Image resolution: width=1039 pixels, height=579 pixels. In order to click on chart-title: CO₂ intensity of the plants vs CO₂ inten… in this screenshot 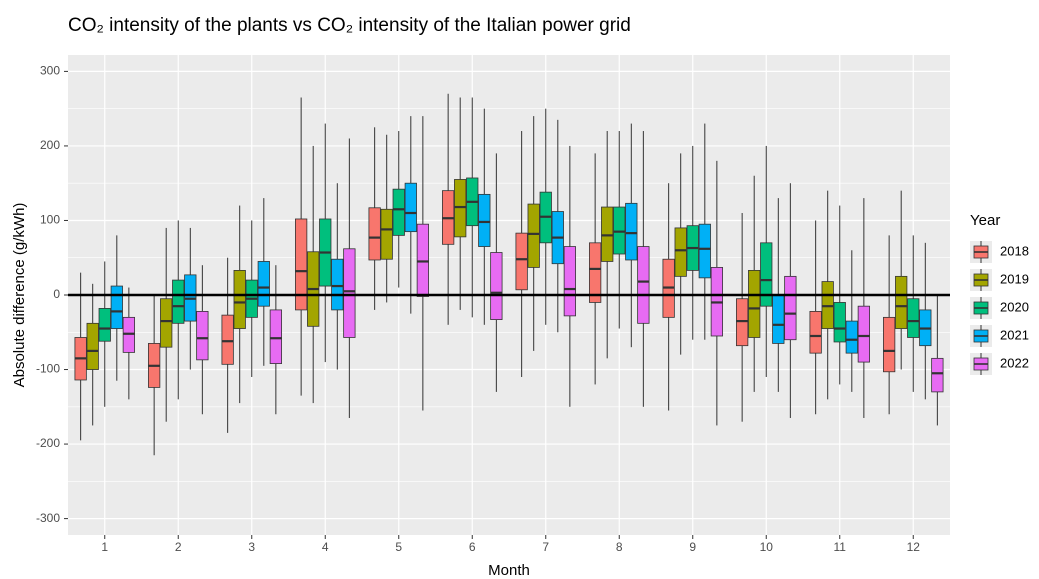, I will do `click(349, 25)`.